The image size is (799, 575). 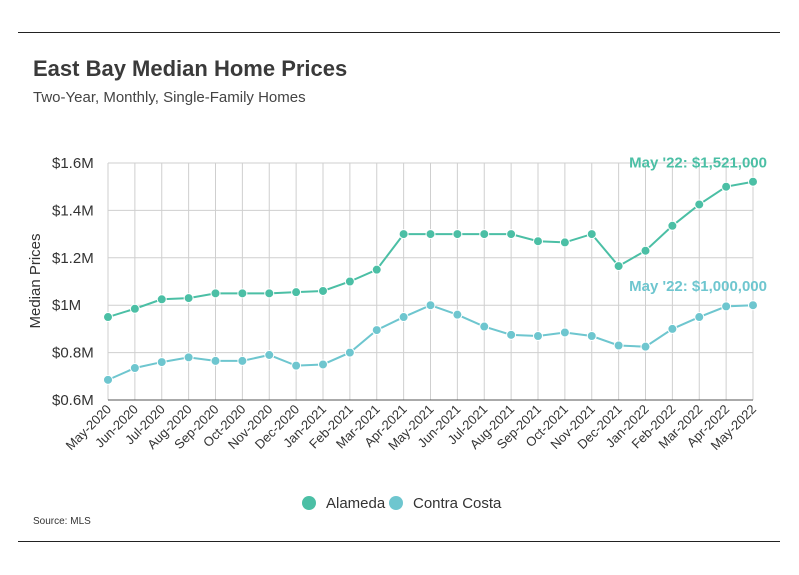 What do you see at coordinates (430, 342) in the screenshot?
I see `series-contra-costa` at bounding box center [430, 342].